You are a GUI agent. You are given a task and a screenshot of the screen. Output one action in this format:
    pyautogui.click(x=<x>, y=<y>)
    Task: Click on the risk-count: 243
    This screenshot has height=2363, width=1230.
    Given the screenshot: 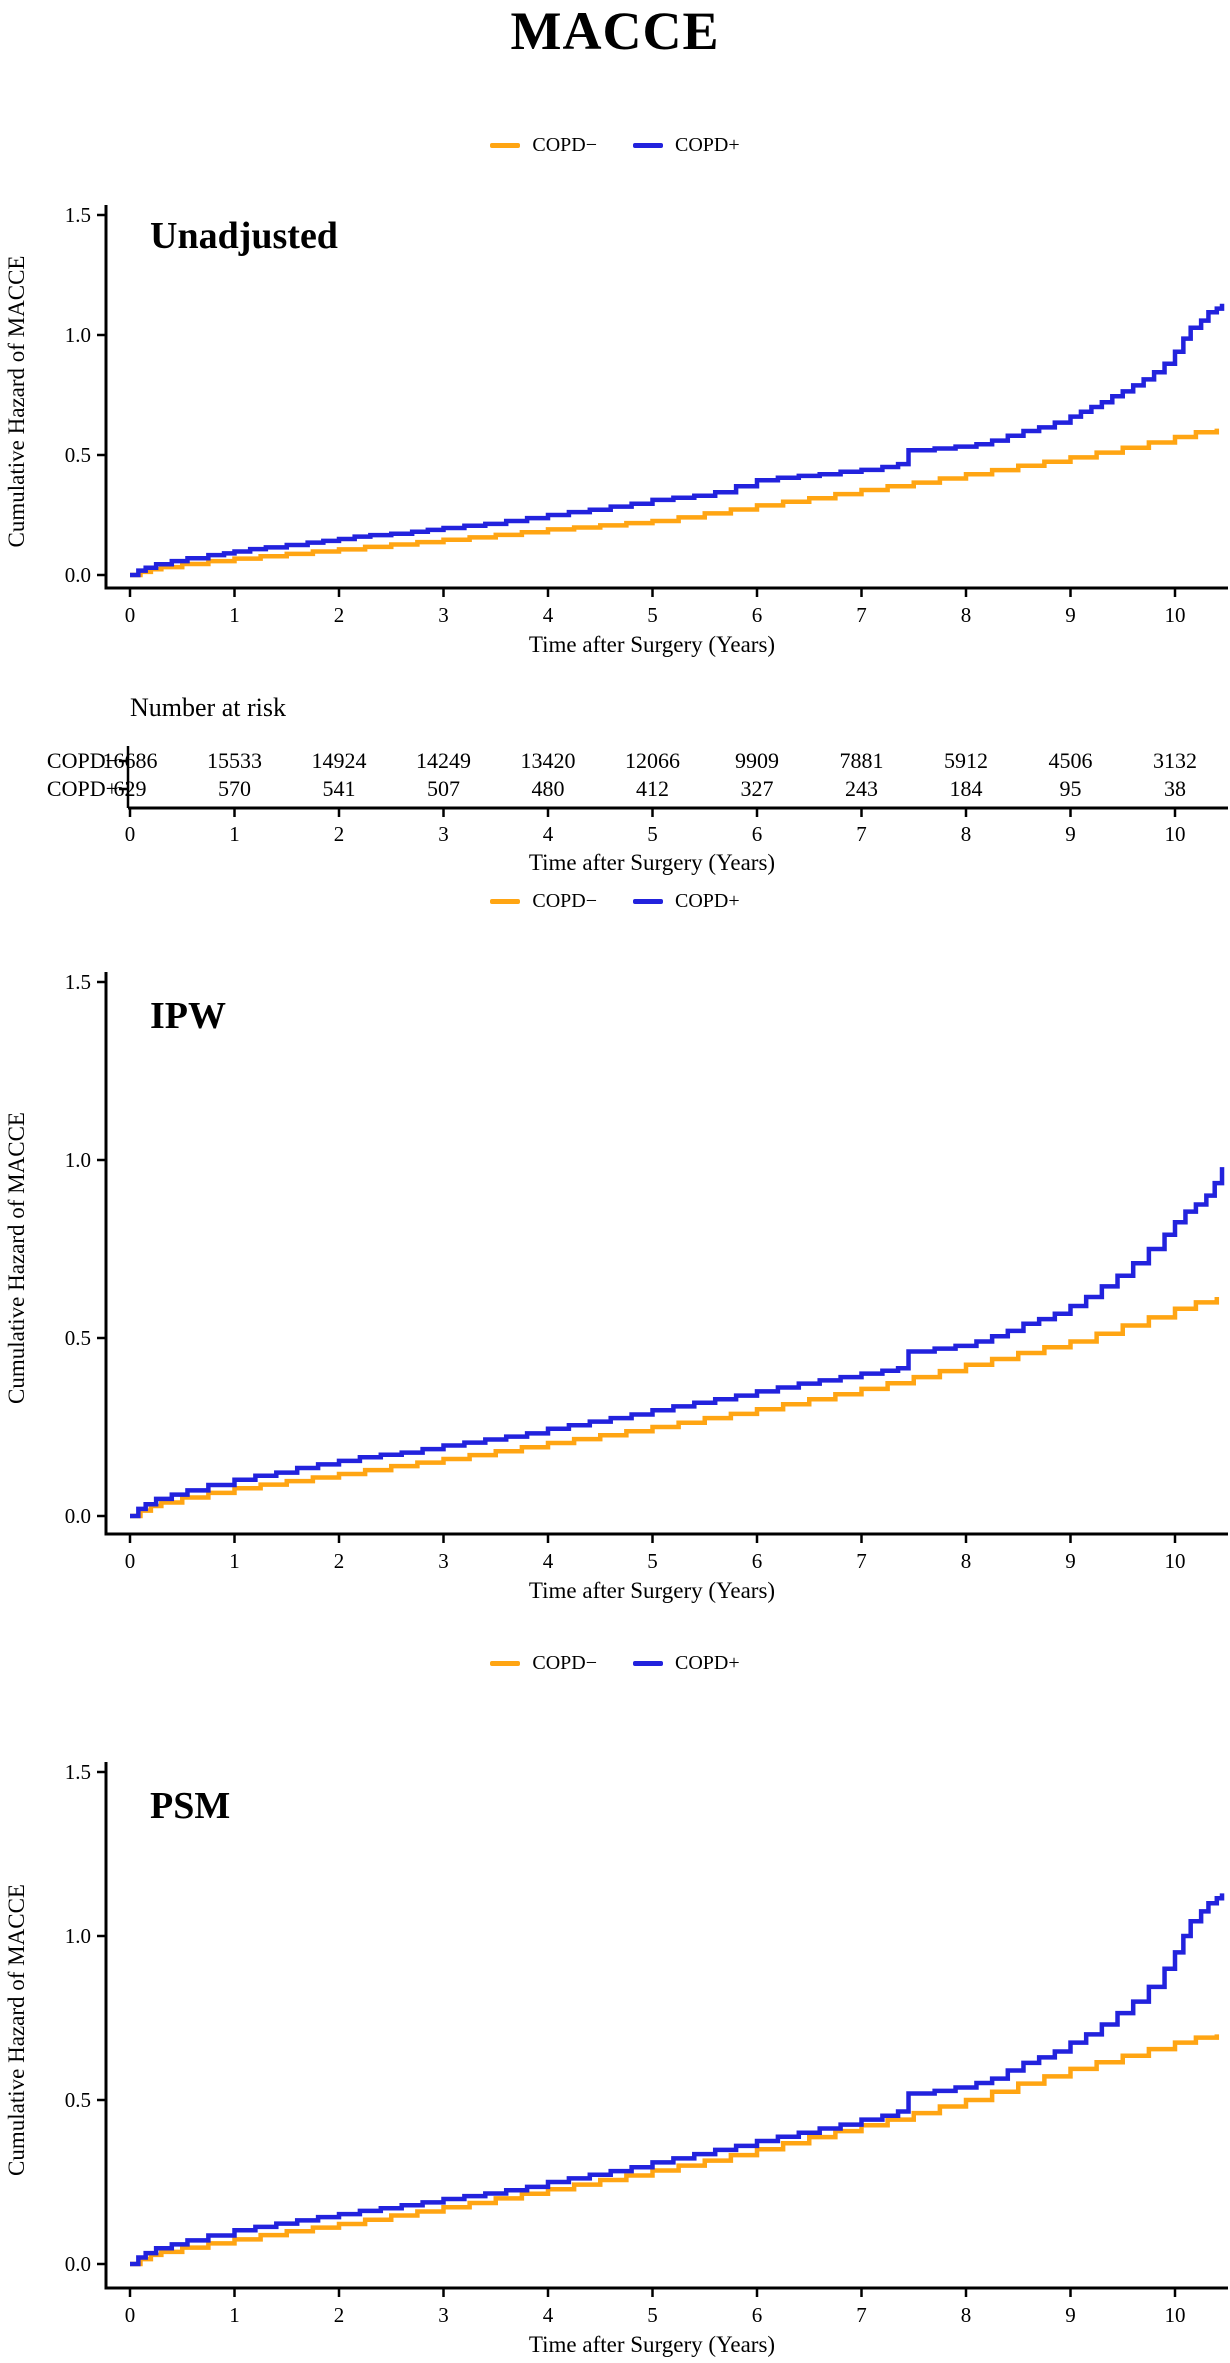 What is the action you would take?
    pyautogui.click(x=861, y=788)
    